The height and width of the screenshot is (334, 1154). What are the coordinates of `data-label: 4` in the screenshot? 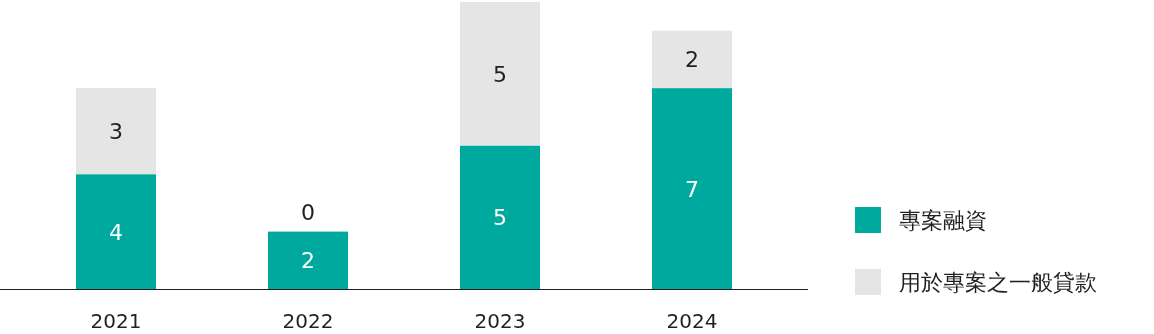 It's located at (116, 232).